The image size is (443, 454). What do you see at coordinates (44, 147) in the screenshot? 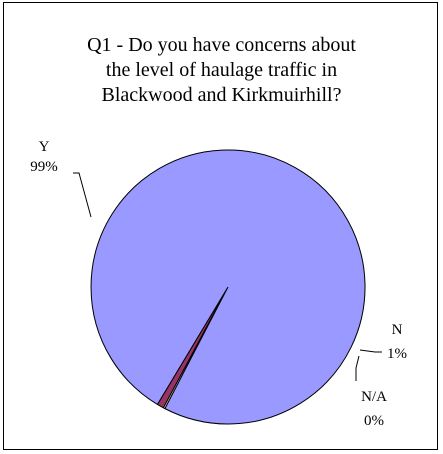
I see `slice-label-y: Y` at bounding box center [44, 147].